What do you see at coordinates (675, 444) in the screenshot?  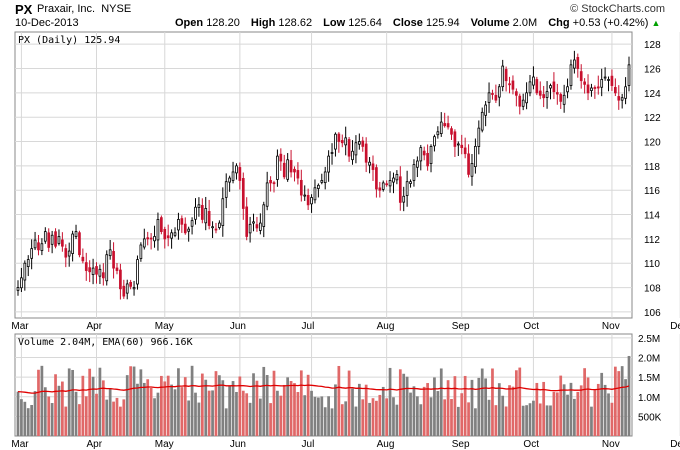 I see `x-tick-label: Dec` at bounding box center [675, 444].